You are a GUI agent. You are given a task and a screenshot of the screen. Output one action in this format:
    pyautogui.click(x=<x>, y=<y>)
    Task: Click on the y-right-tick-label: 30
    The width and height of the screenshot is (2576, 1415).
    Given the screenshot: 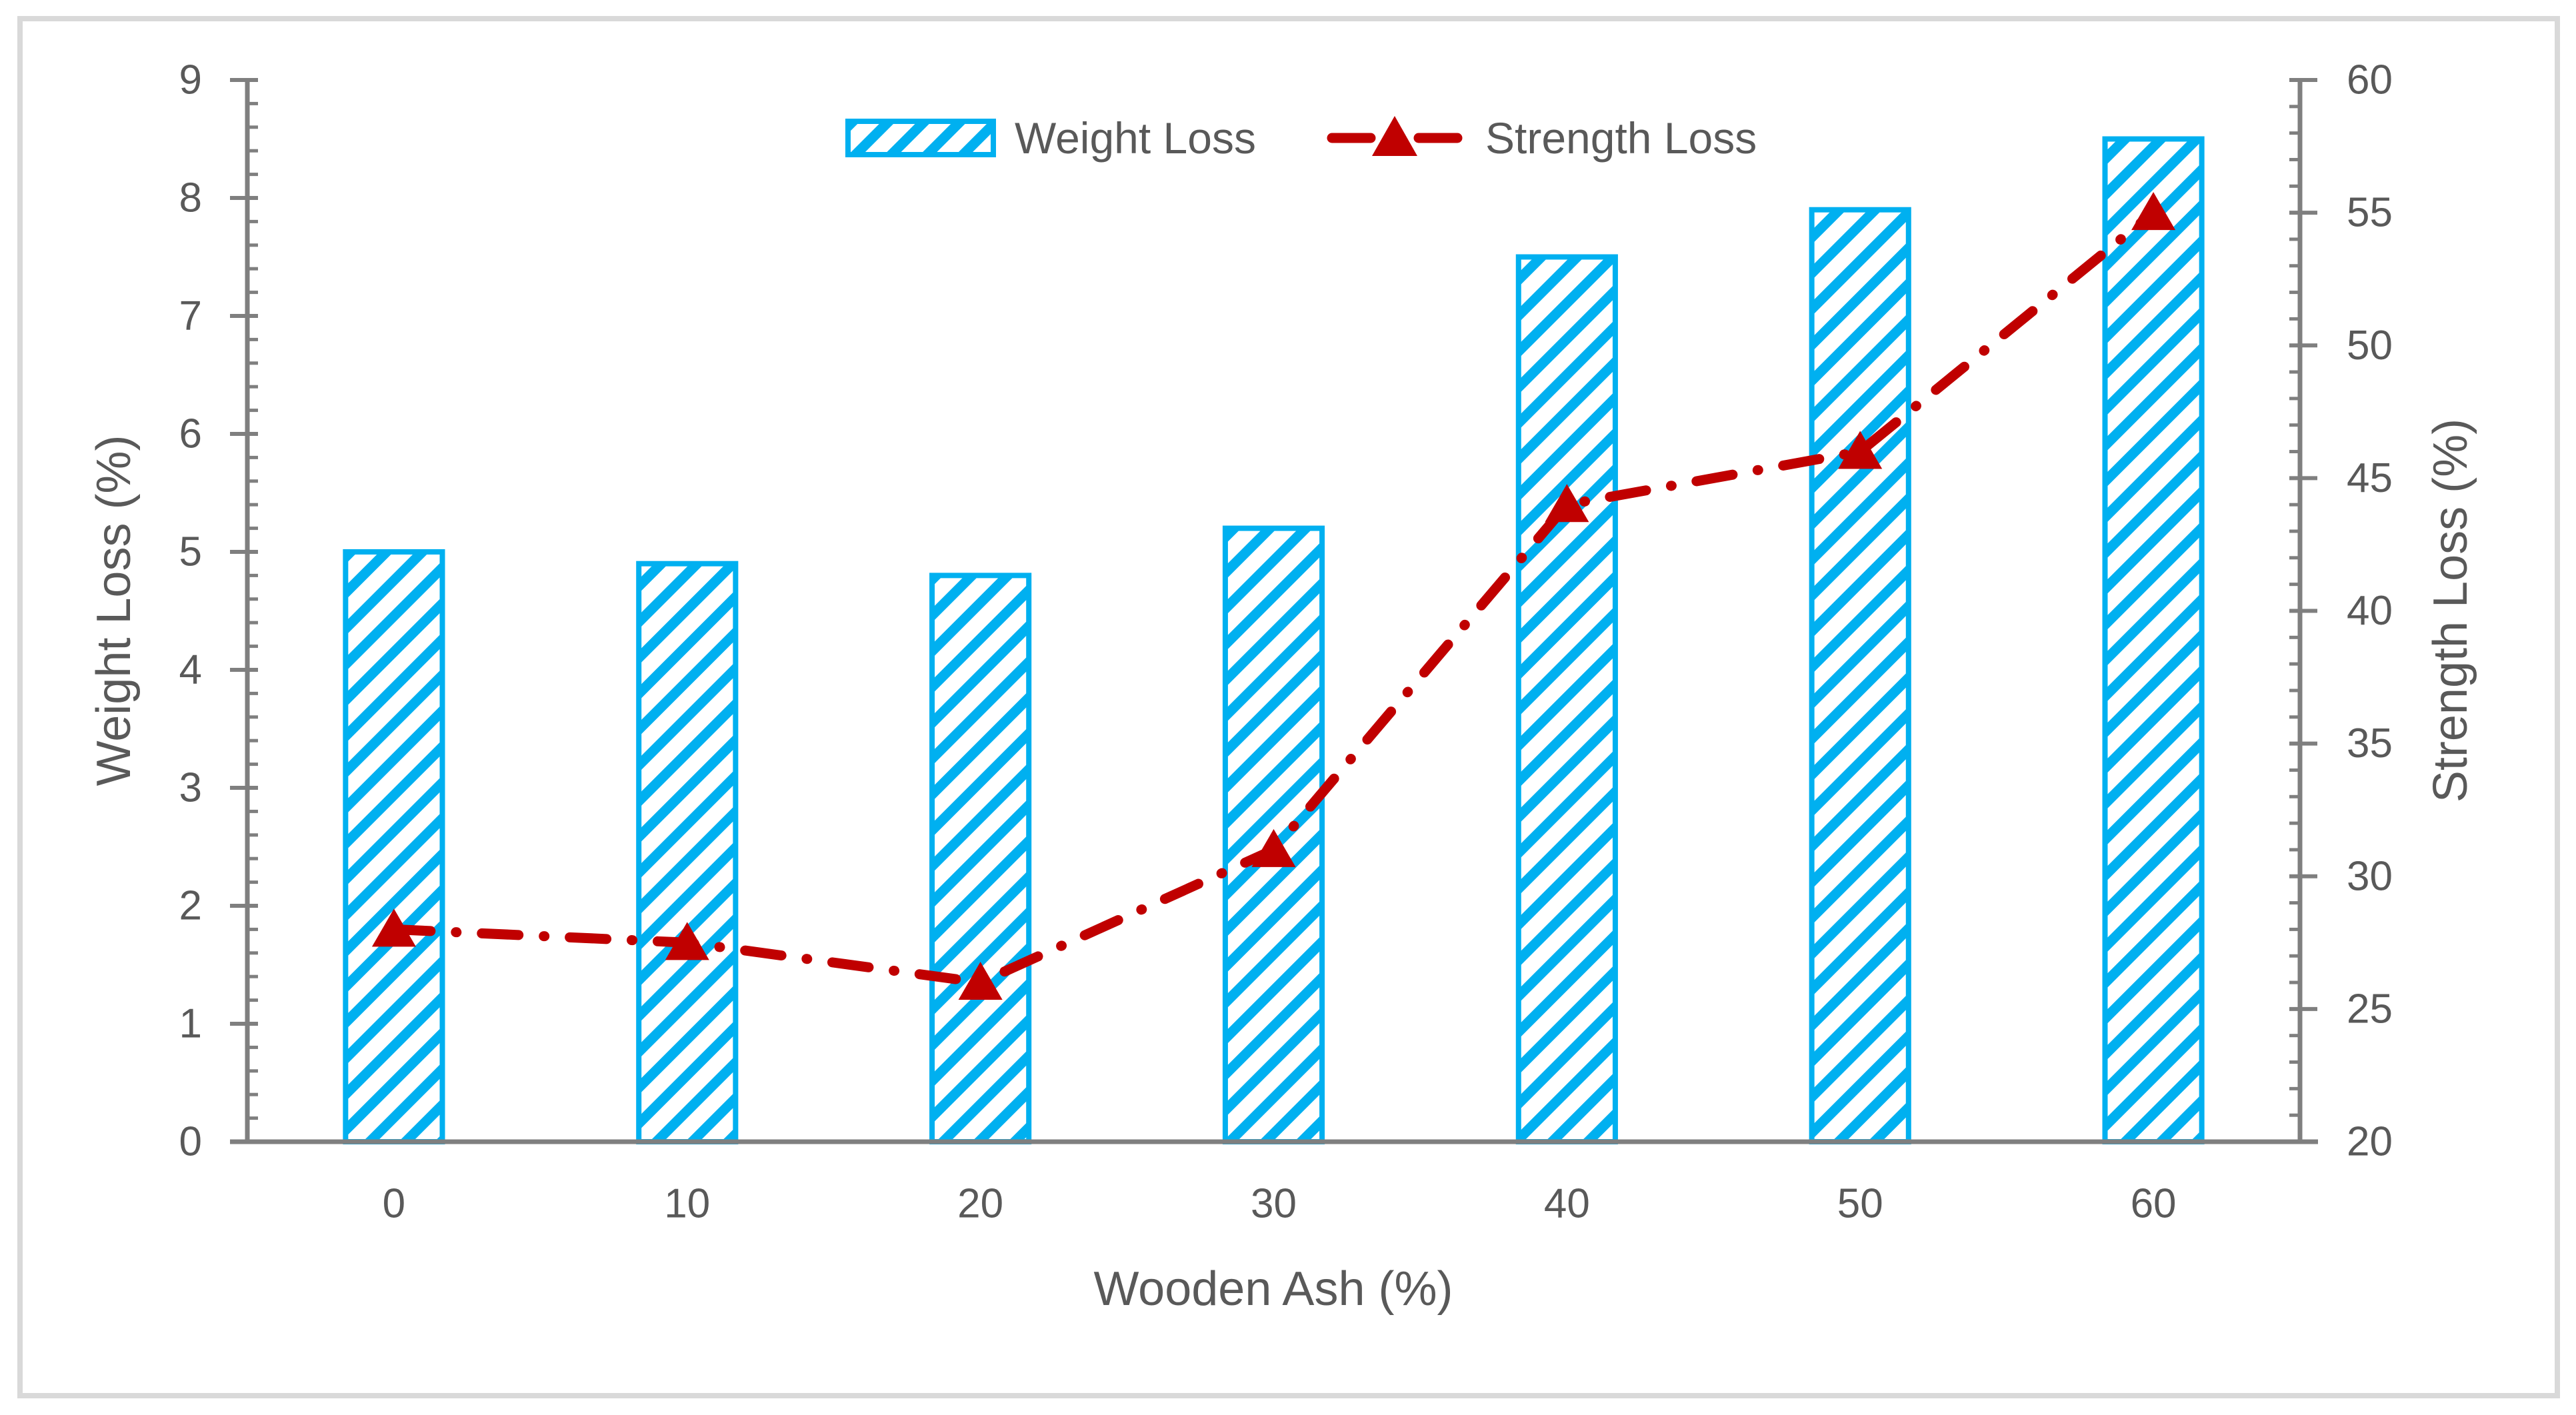 What is the action you would take?
    pyautogui.click(x=2370, y=876)
    